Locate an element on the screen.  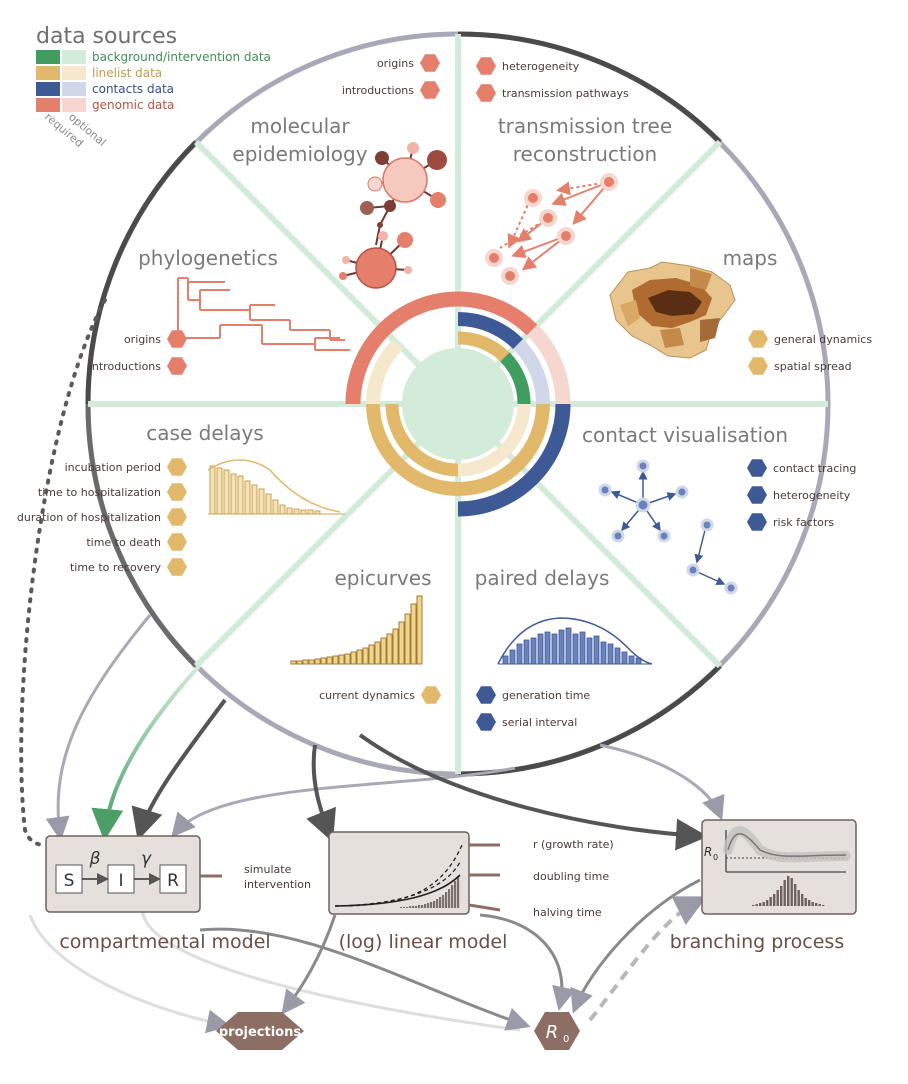
center-data-rings is located at coordinates (458, 404).